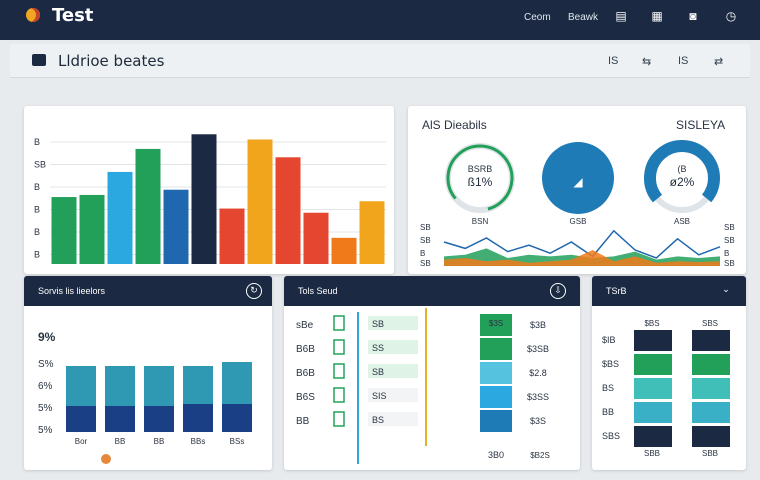 The width and height of the screenshot is (760, 480). I want to click on chevron-down-icon: ⌄, so click(726, 289).